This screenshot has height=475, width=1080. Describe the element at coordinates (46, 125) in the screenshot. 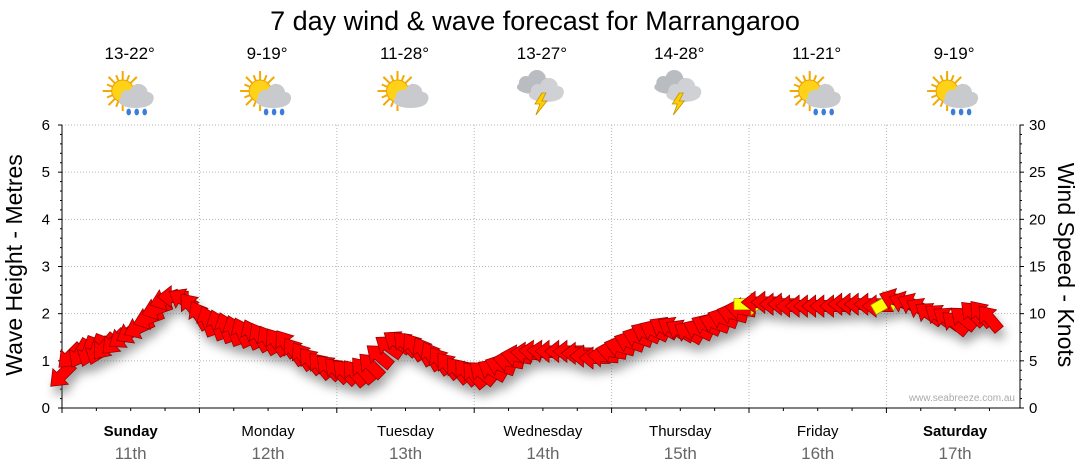

I see `left-tick-label: 6` at that location.